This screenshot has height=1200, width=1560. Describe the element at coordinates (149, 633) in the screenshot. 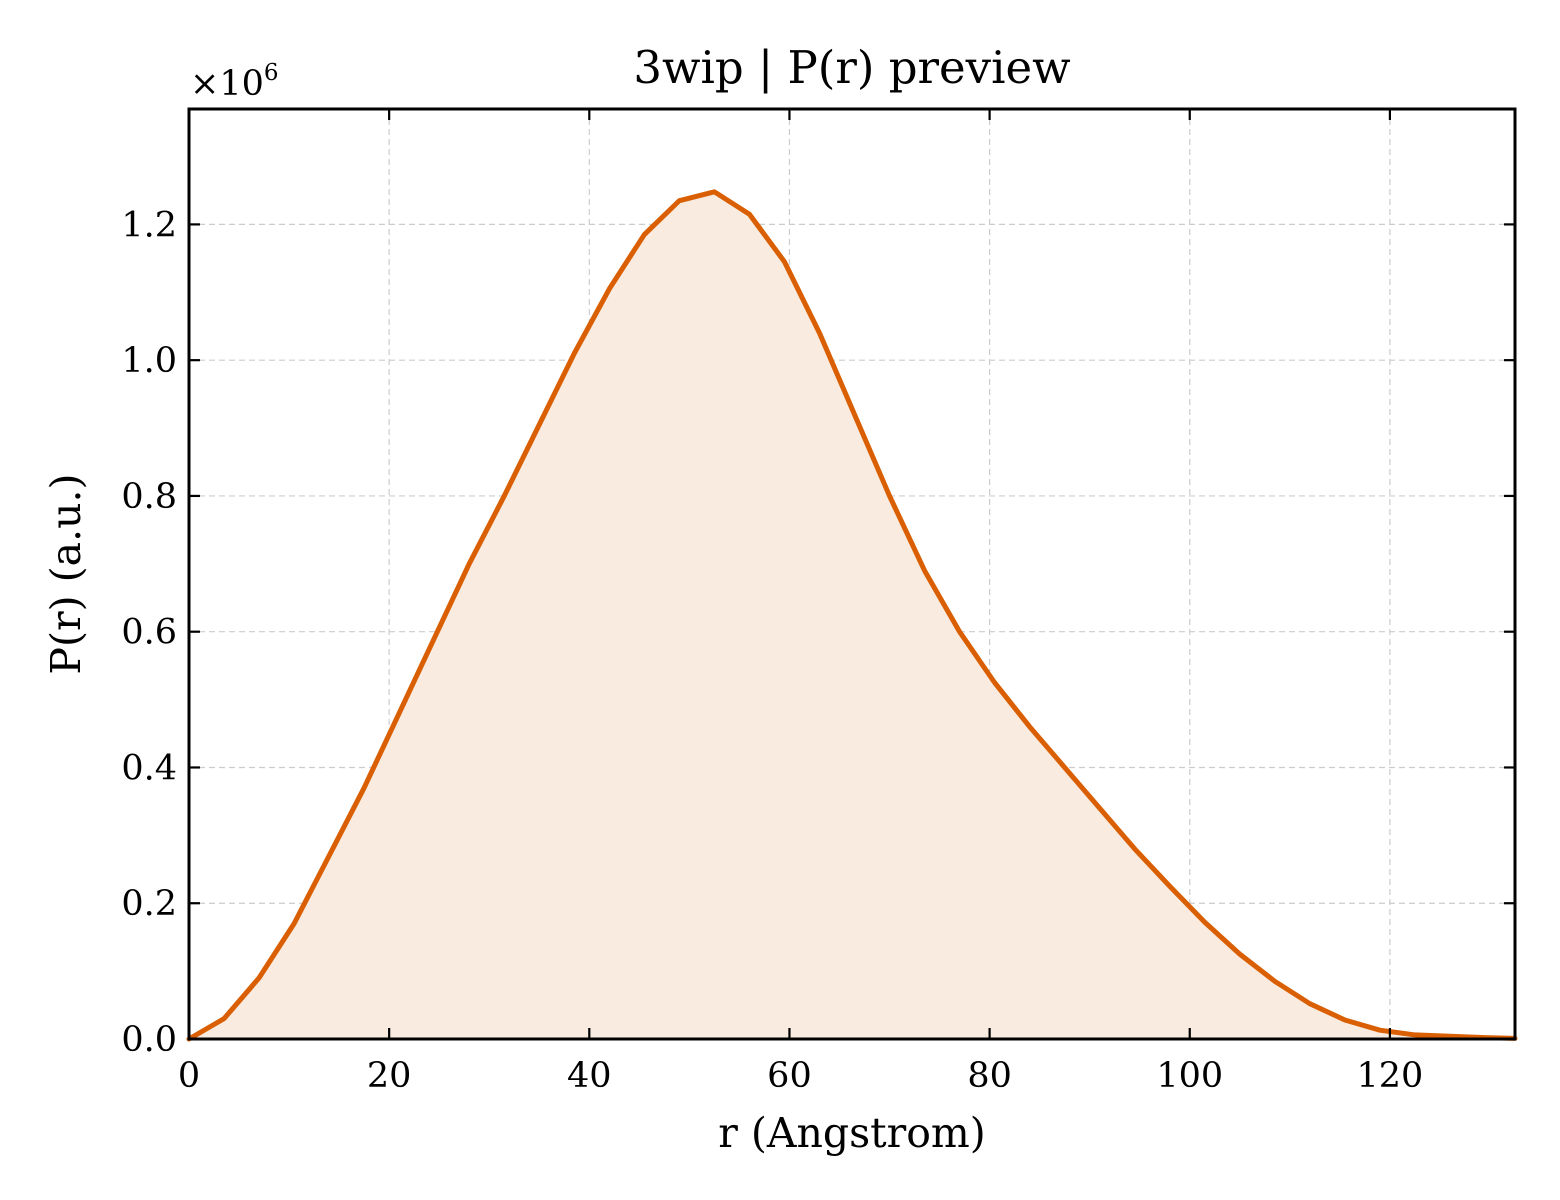

I see `y-tick-label-3: 0.6` at that location.